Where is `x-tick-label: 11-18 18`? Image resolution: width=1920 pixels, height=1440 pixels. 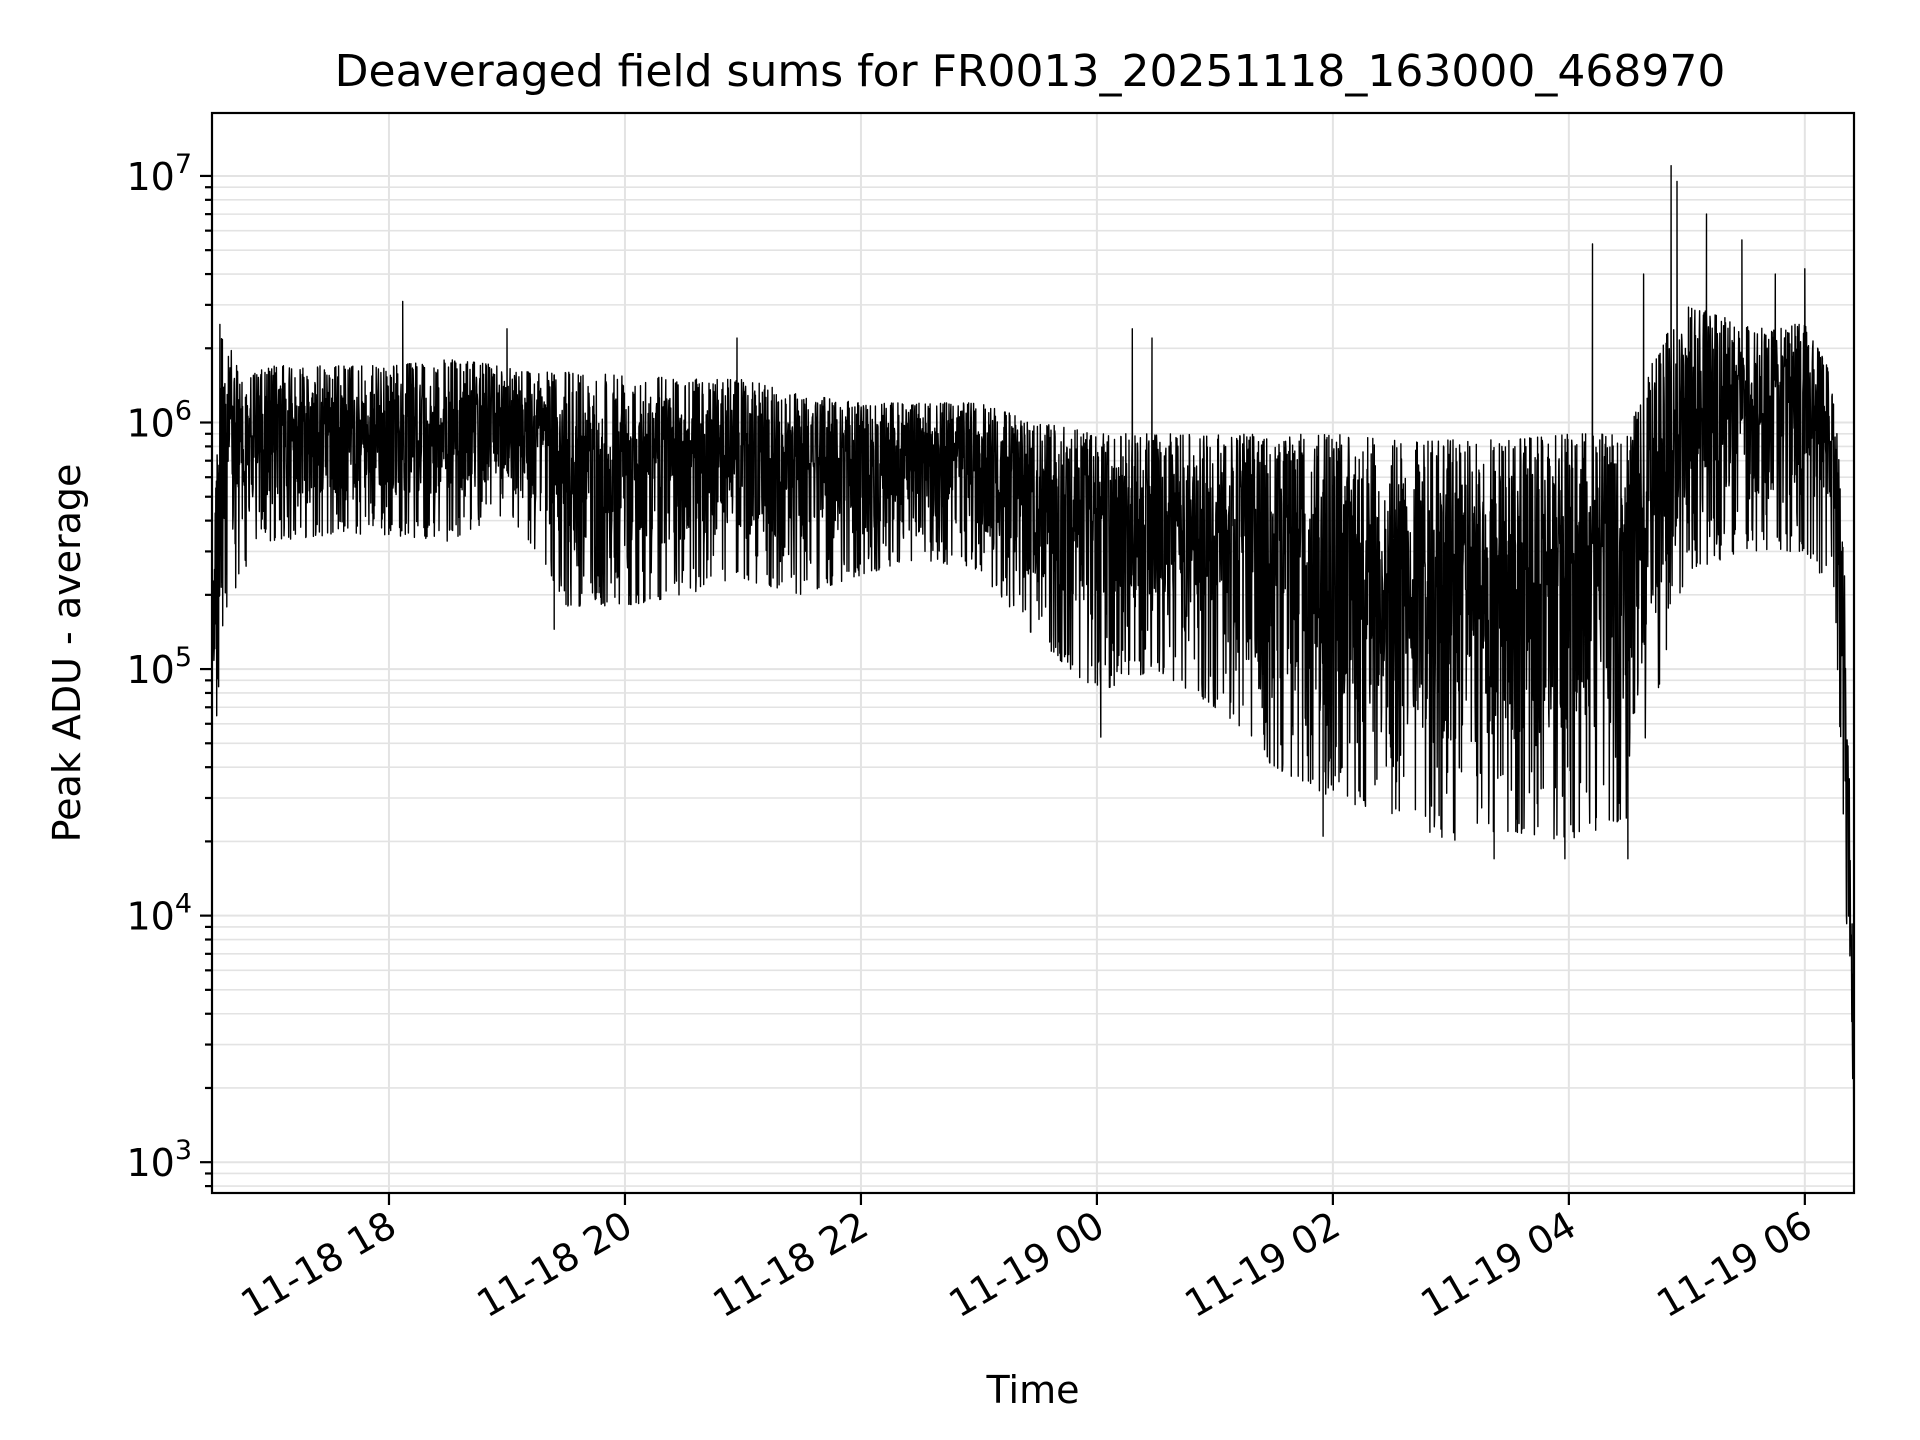 x-tick-label: 11-18 18 is located at coordinates (319, 1265).